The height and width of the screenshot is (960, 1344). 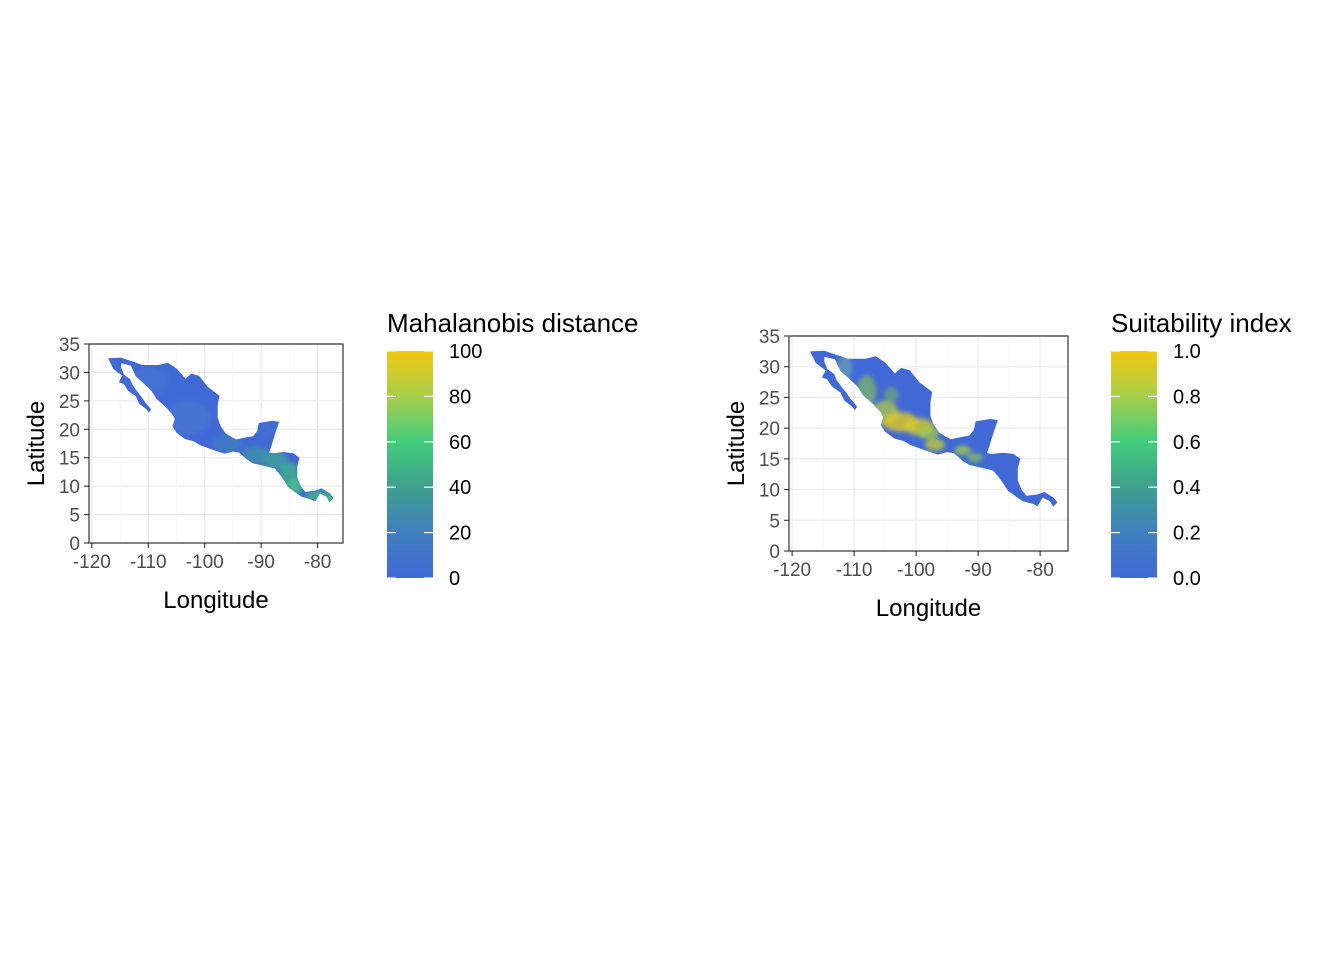 I want to click on x-axis-right: -120 -110 -100 -90 -80, so click(x=913, y=566).